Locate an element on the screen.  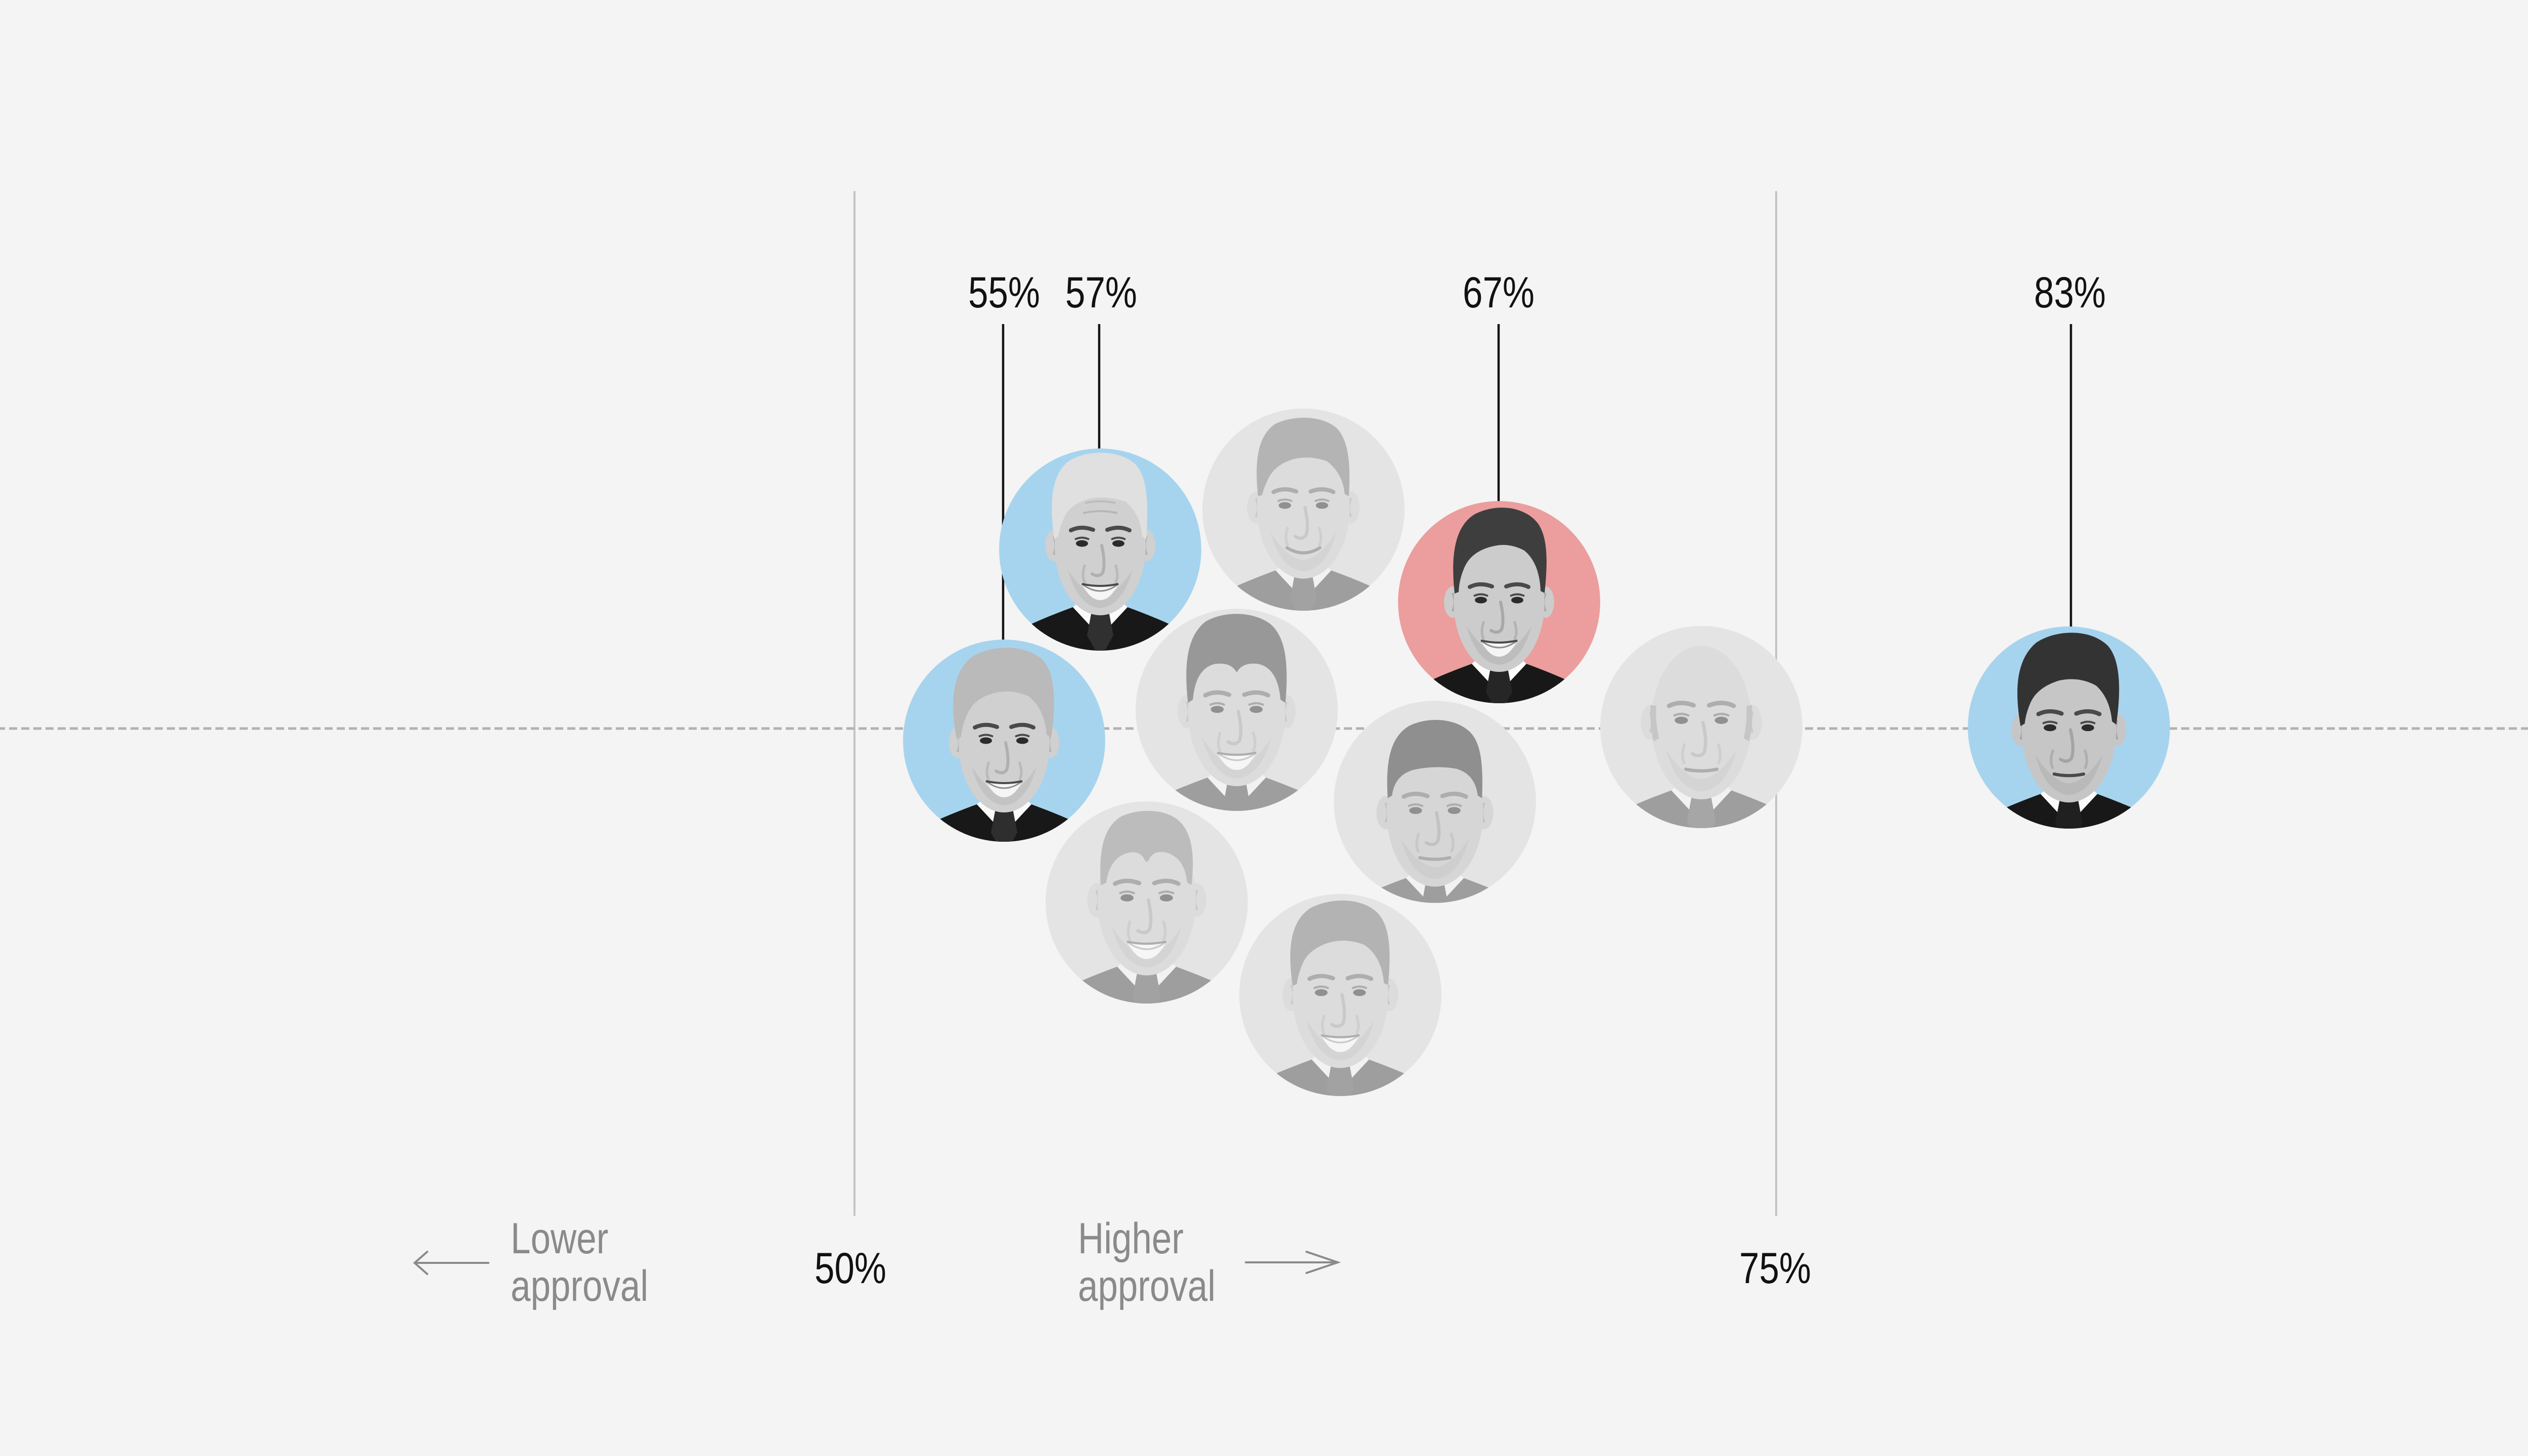
svg-text: 75% is located at coordinates (1775, 1268).